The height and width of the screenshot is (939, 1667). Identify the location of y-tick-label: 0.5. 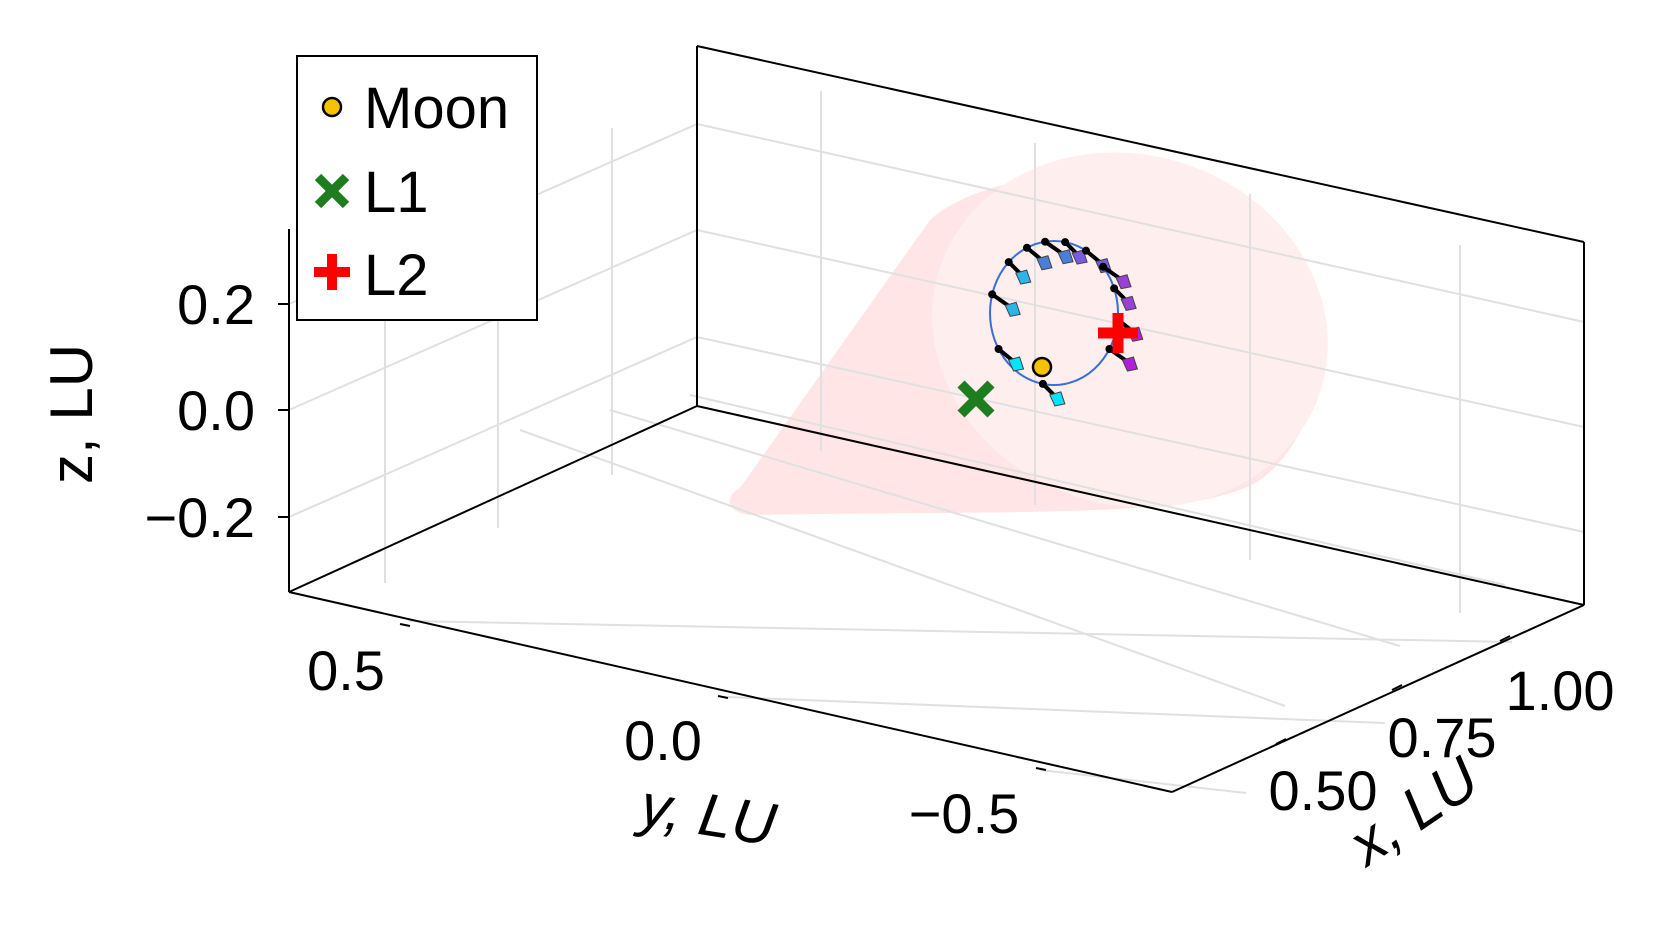
(346, 670).